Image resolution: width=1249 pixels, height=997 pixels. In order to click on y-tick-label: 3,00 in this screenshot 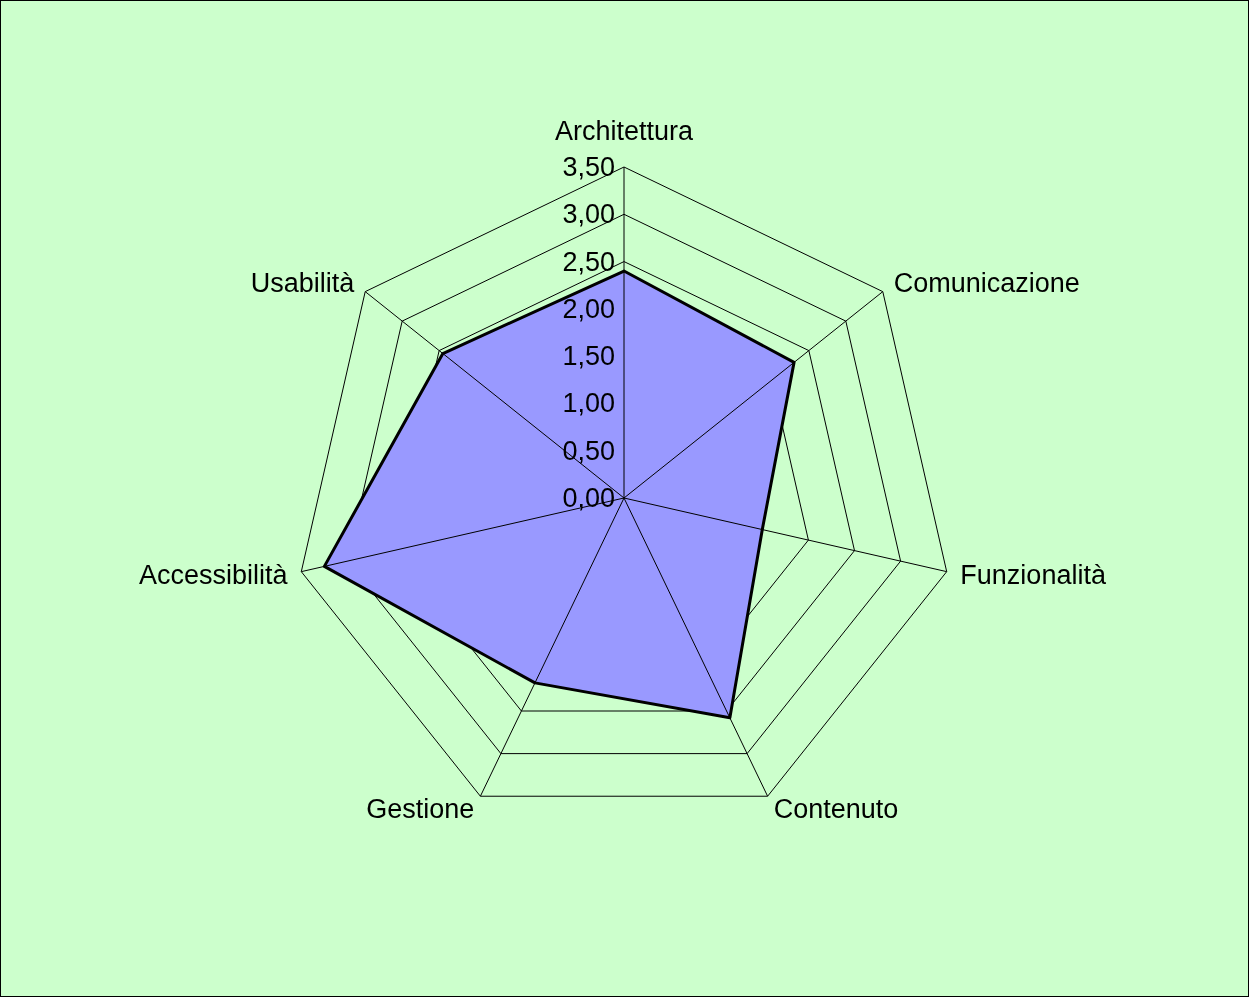, I will do `click(588, 214)`.